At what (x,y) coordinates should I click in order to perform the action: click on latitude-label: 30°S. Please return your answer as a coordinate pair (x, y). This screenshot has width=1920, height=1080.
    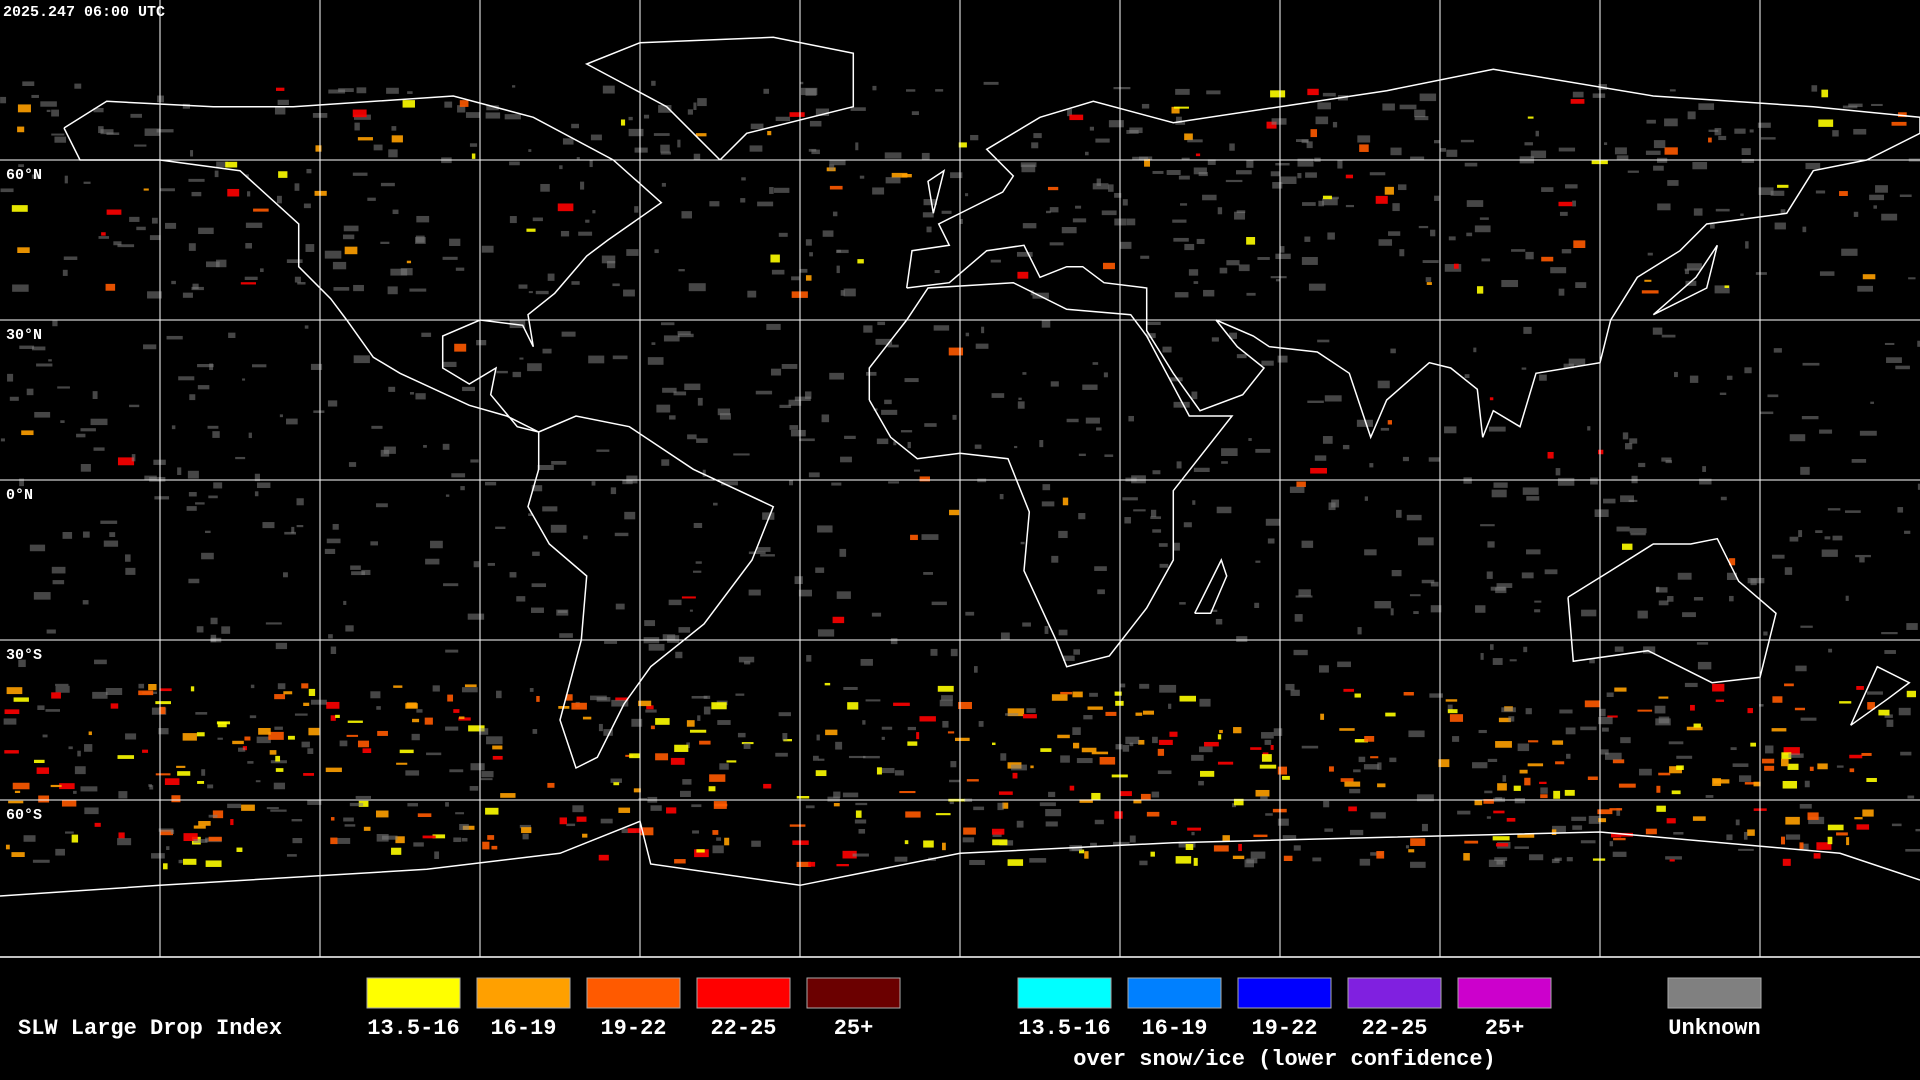
    Looking at the image, I should click on (24, 655).